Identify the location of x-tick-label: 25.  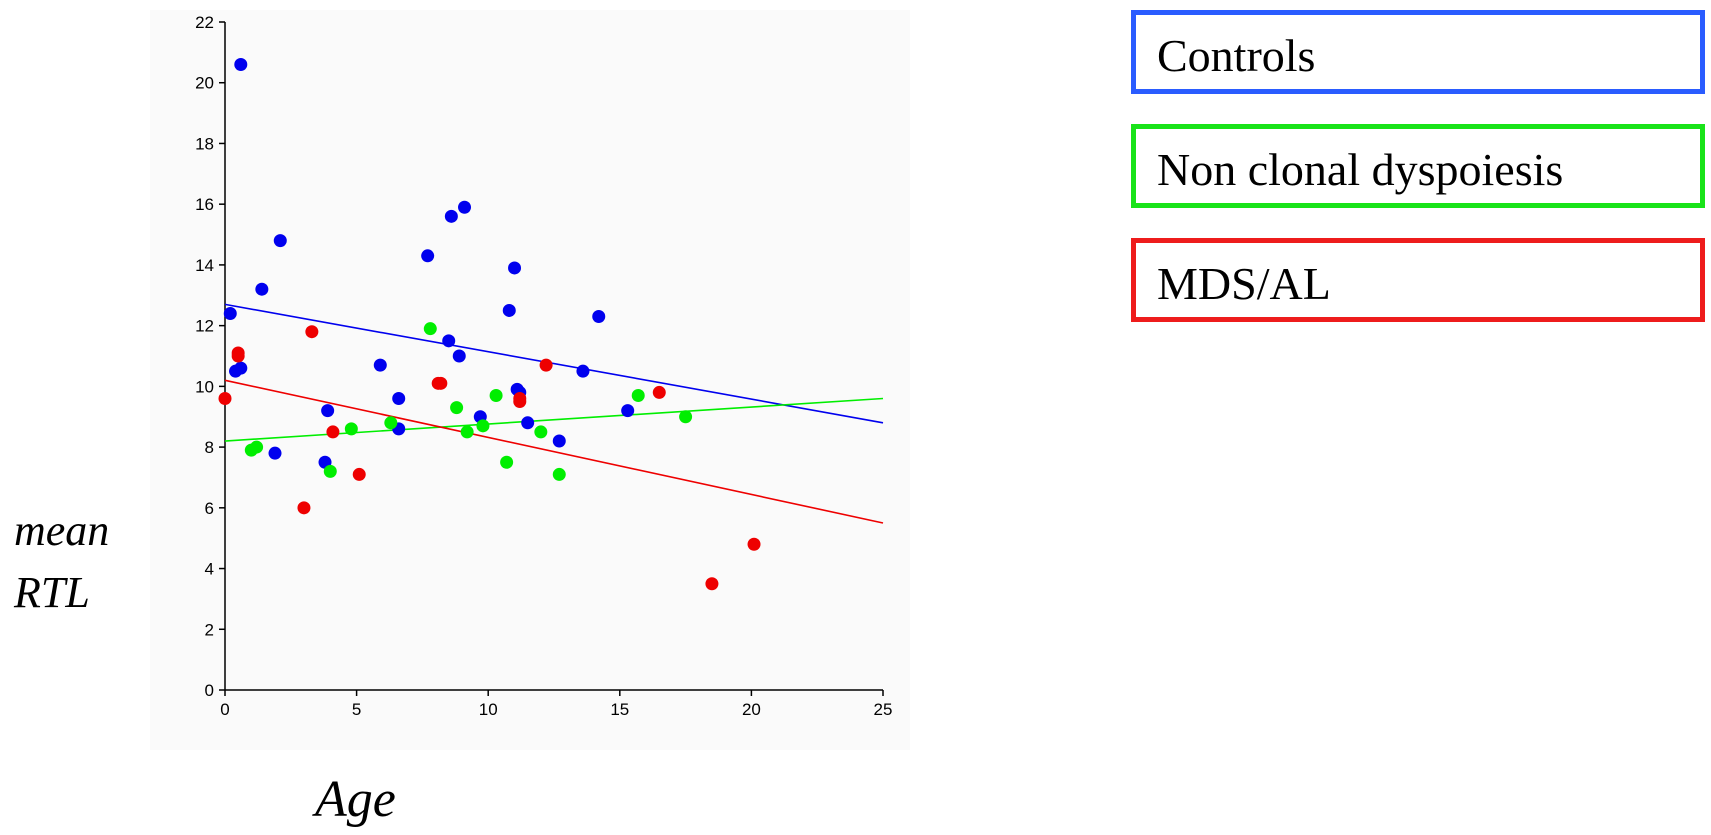
(883, 709).